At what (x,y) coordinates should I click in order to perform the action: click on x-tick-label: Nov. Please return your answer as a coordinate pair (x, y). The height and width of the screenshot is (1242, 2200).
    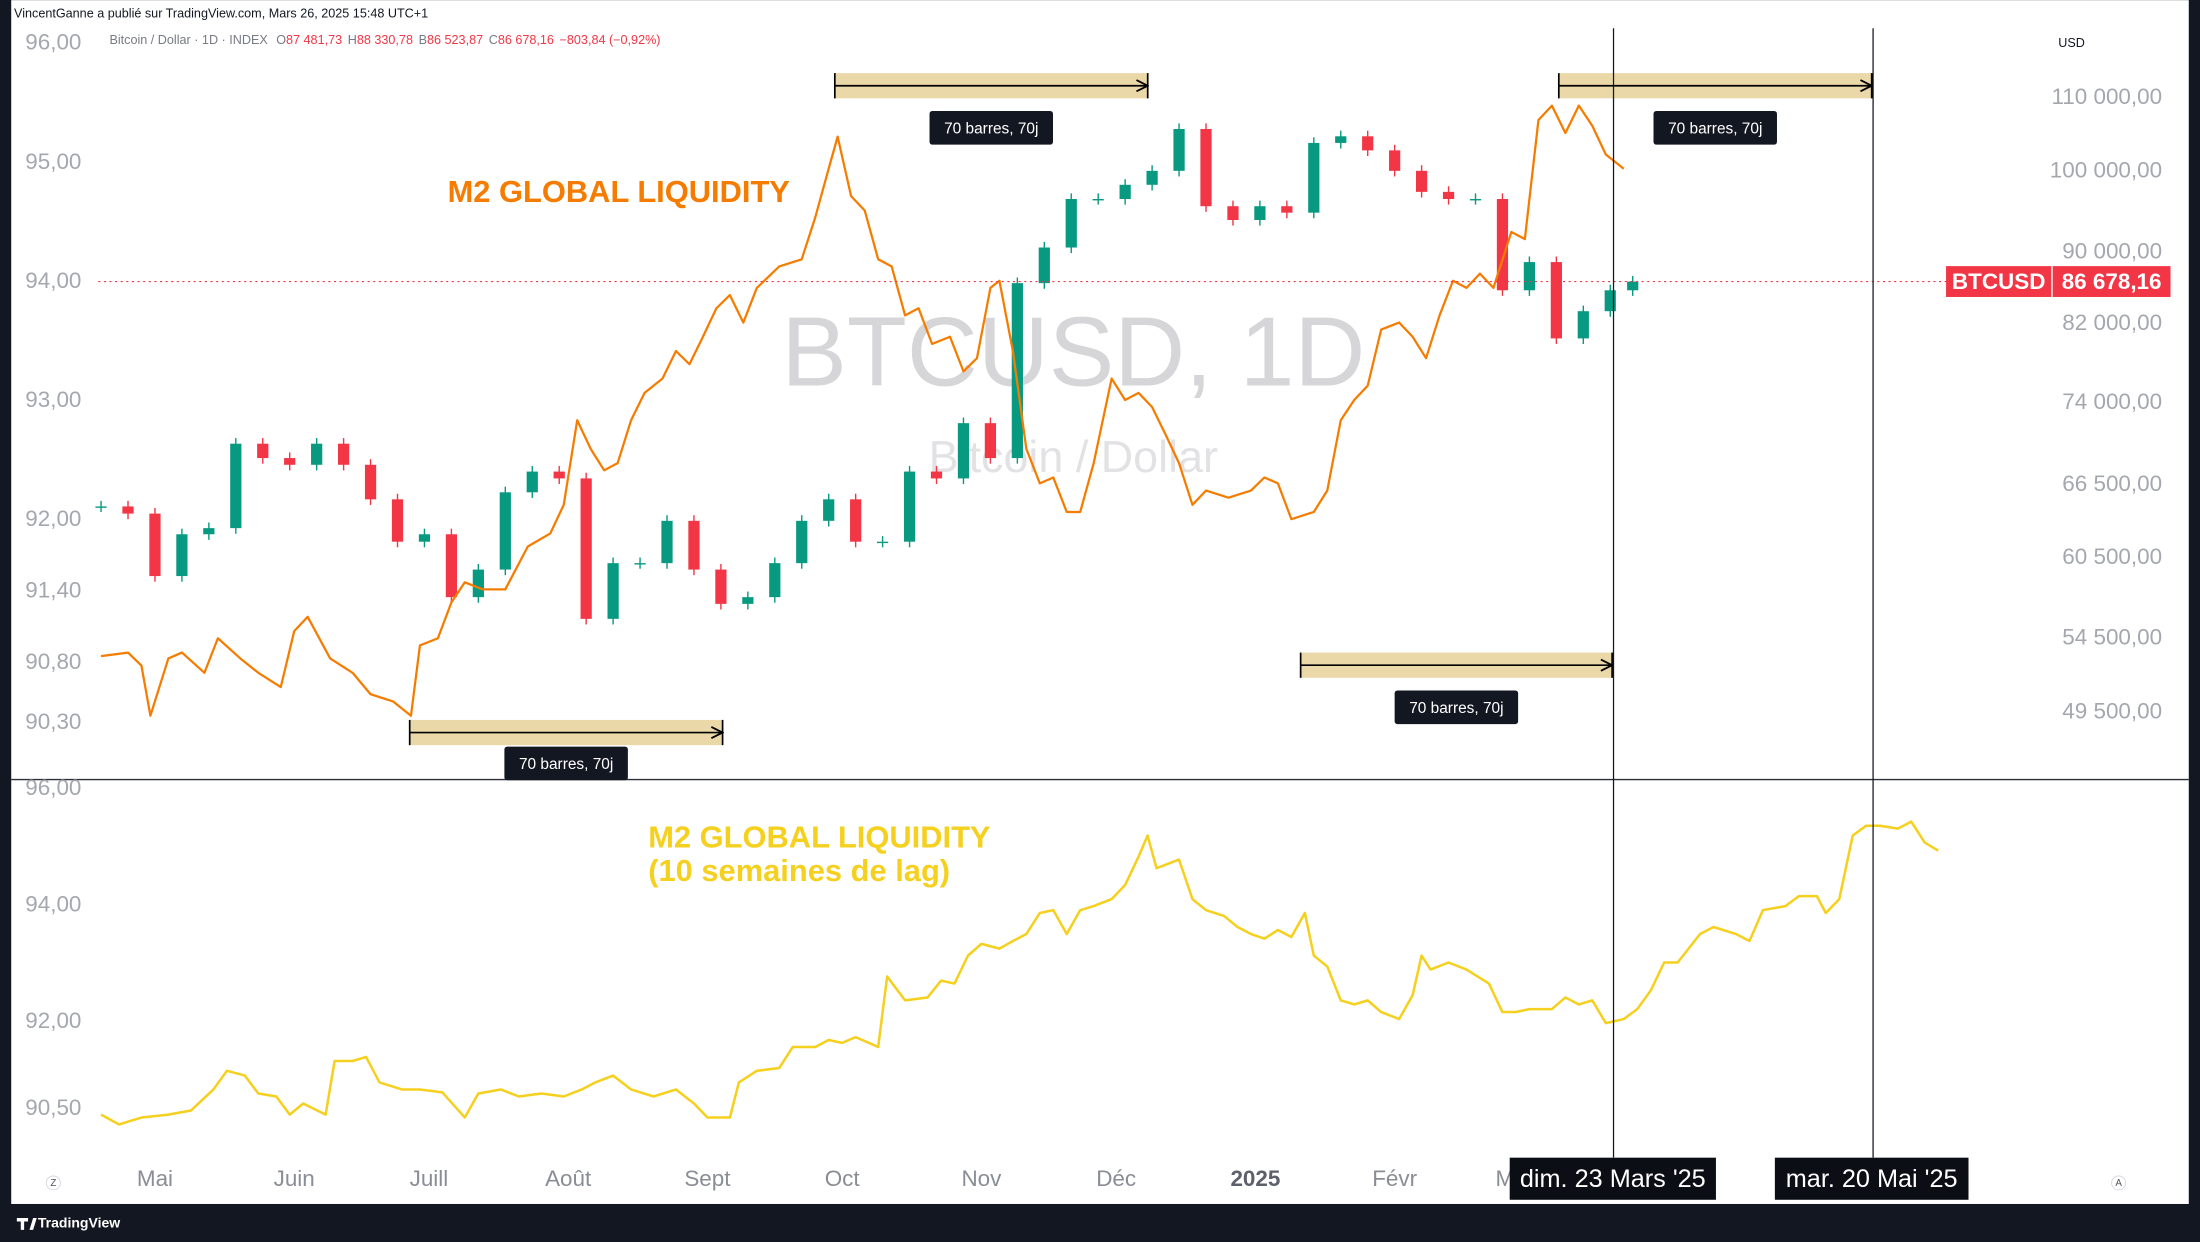
    Looking at the image, I should click on (981, 1178).